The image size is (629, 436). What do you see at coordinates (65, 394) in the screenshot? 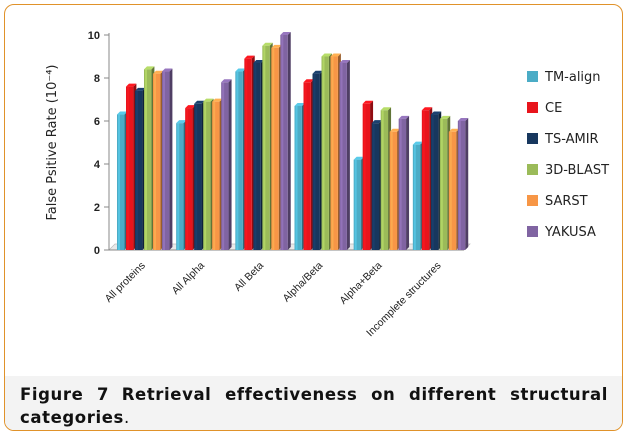
I see `caption-label: Figure 7` at bounding box center [65, 394].